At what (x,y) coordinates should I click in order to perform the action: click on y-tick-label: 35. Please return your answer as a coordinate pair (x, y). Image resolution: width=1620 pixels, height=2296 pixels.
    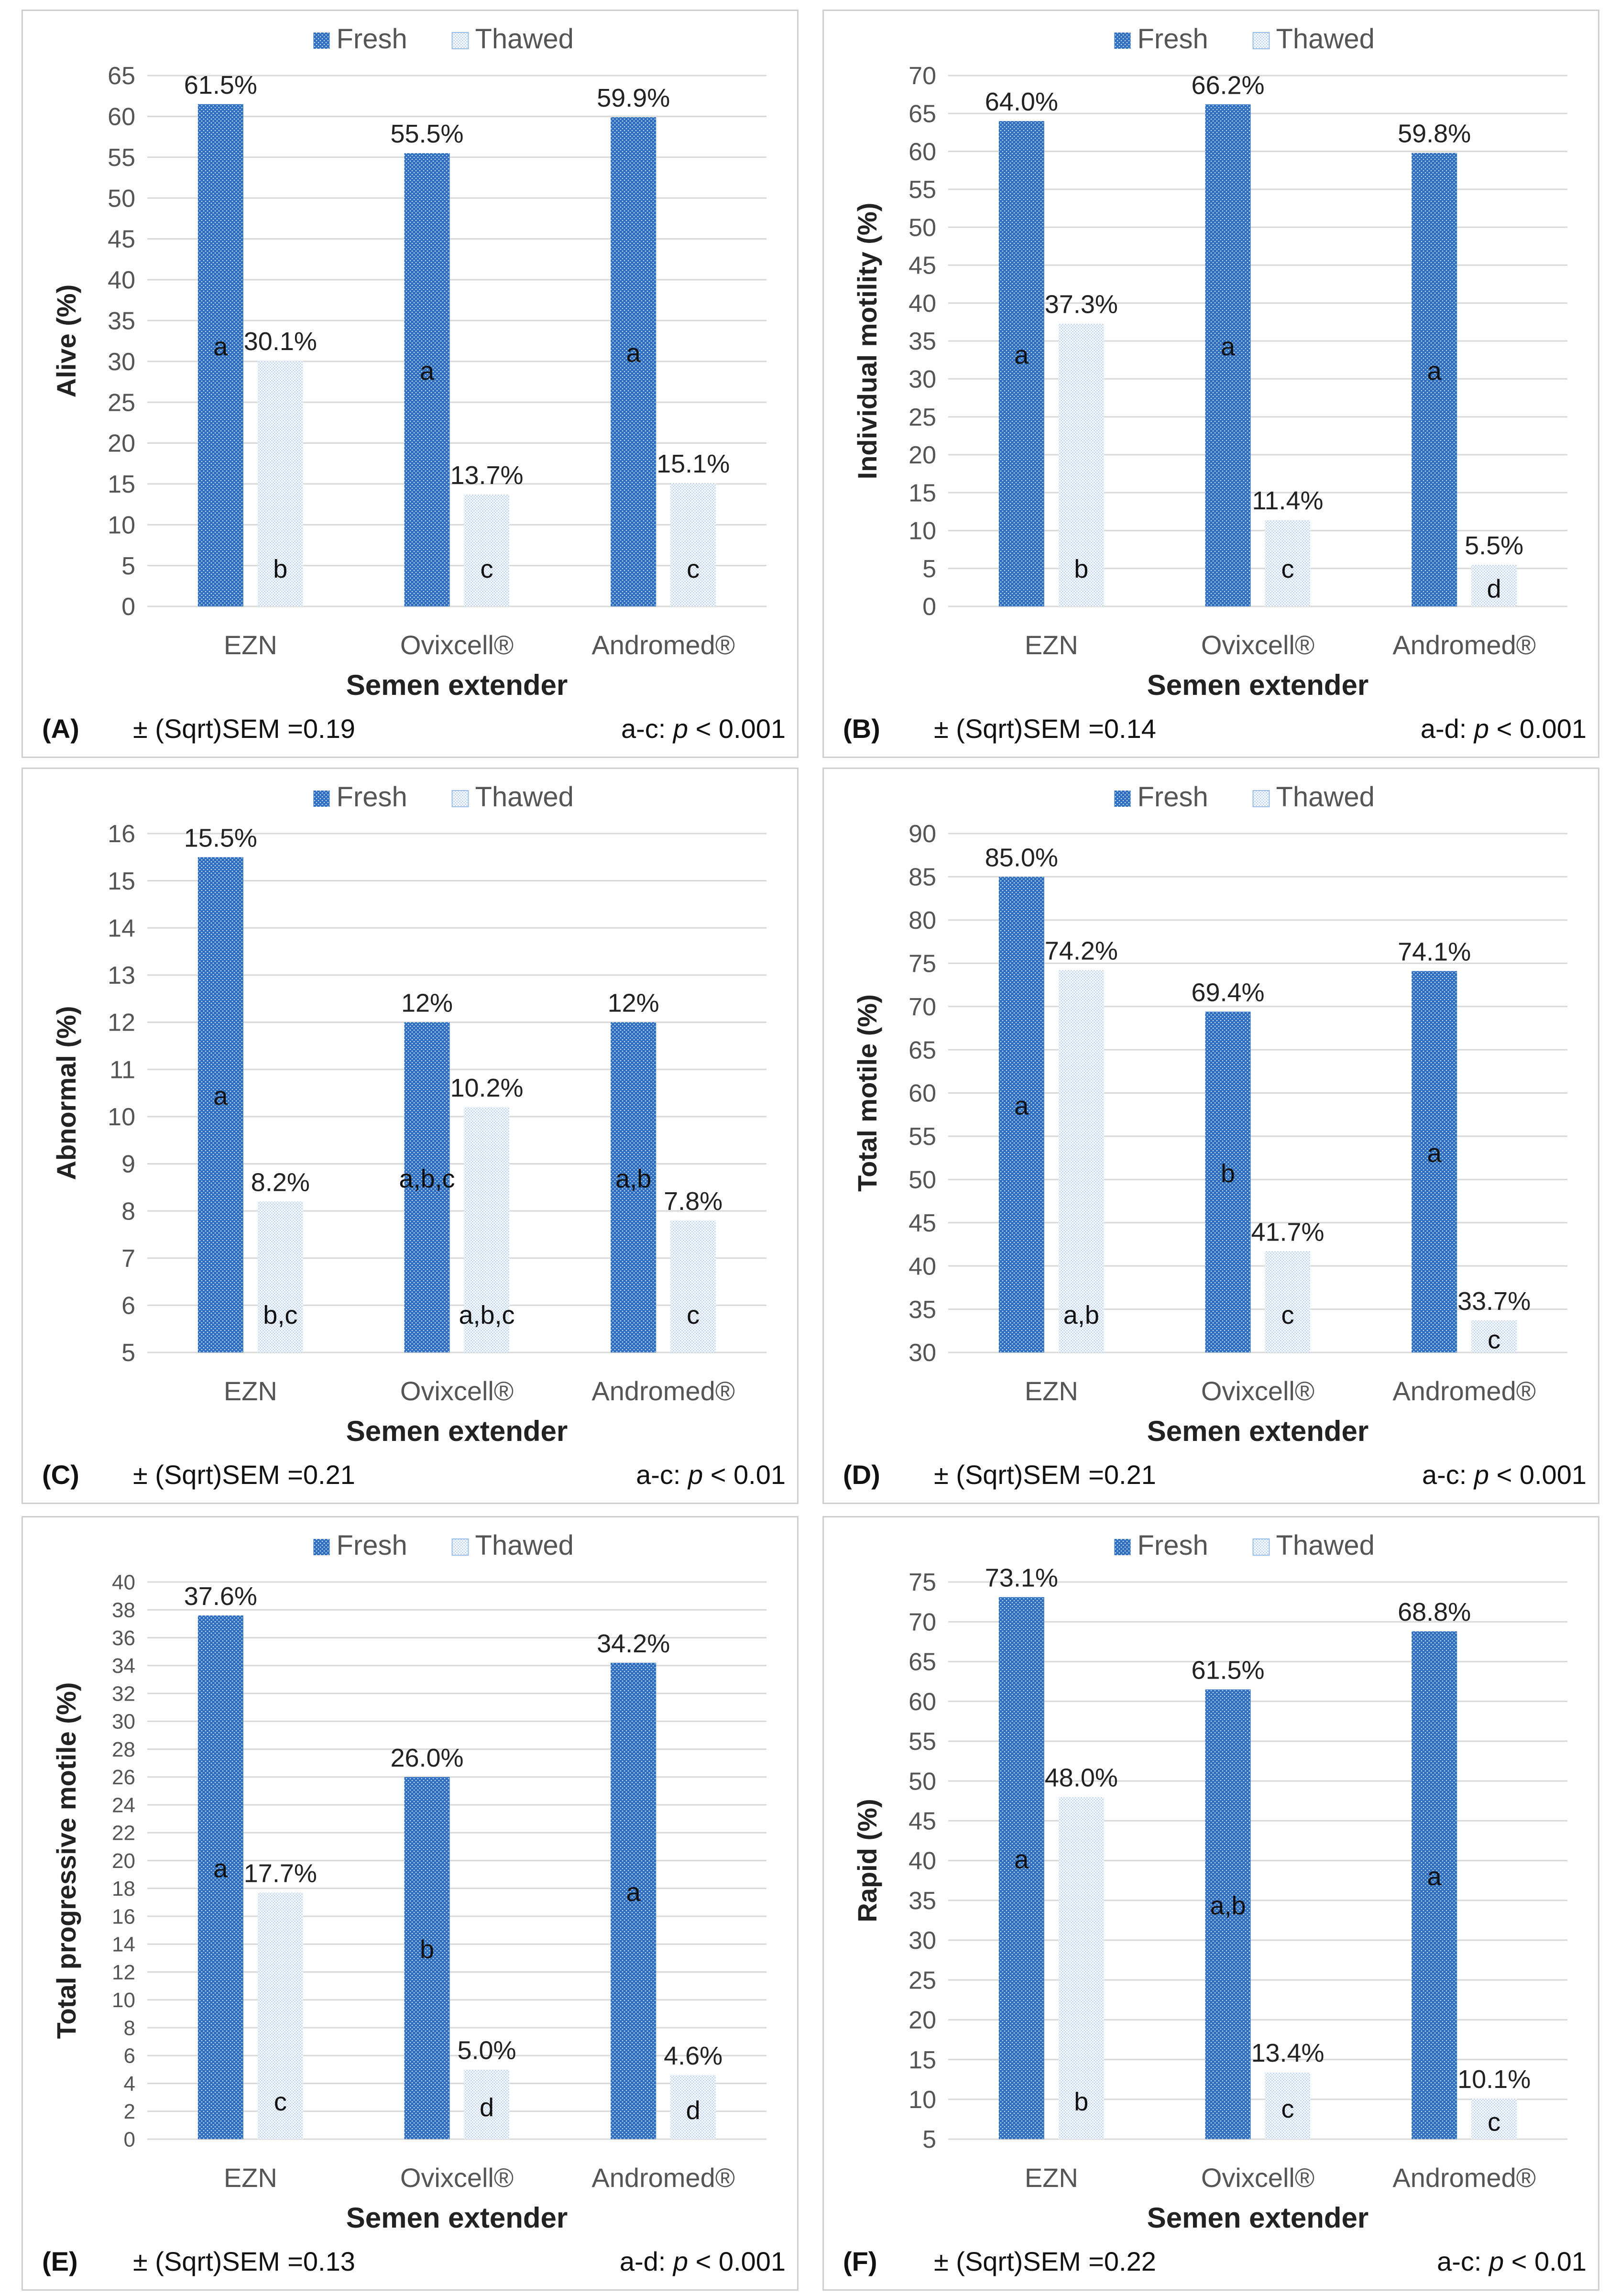
    Looking at the image, I should click on (922, 1901).